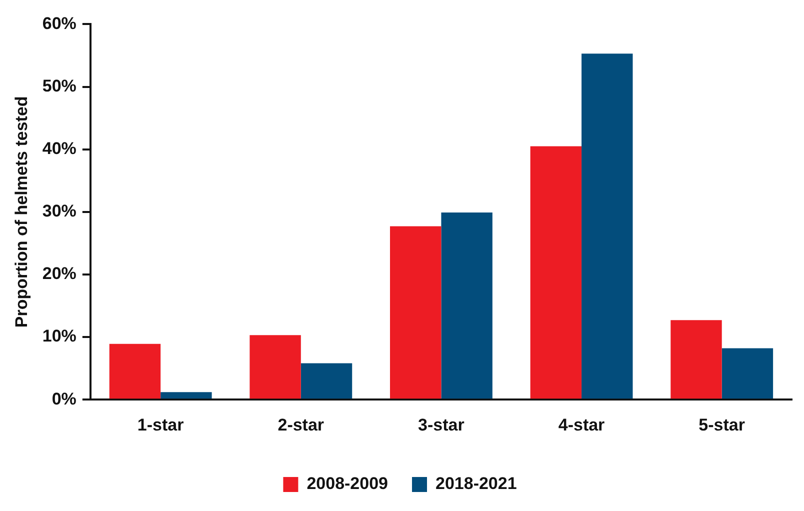  Describe the element at coordinates (21, 212) in the screenshot. I see `y-axis-title: Proportion of helmets tested` at that location.